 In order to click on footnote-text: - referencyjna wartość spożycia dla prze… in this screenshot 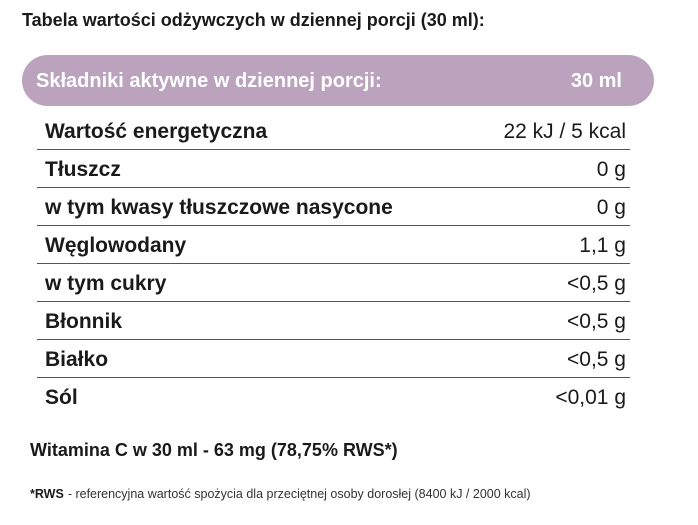, I will do `click(299, 494)`.